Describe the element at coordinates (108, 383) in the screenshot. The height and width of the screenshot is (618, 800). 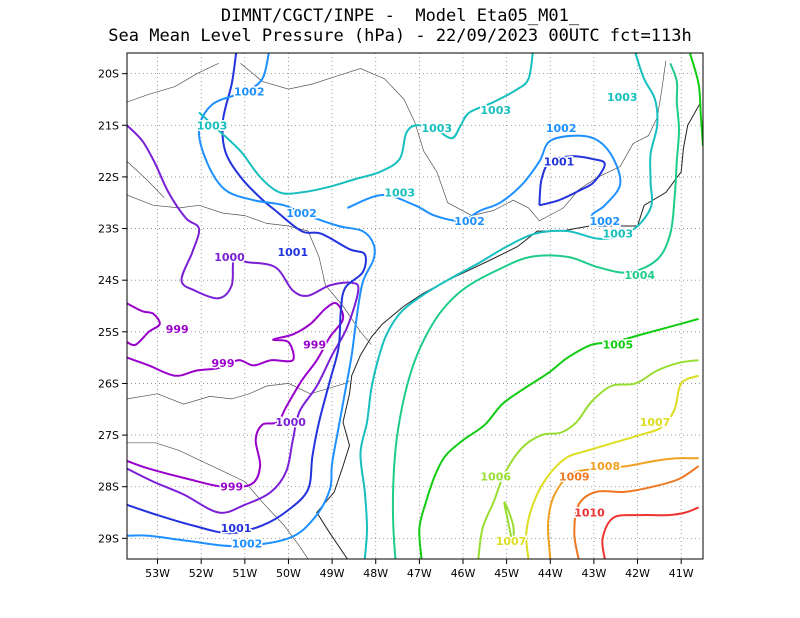
I see `y-tick-label: 26S` at that location.